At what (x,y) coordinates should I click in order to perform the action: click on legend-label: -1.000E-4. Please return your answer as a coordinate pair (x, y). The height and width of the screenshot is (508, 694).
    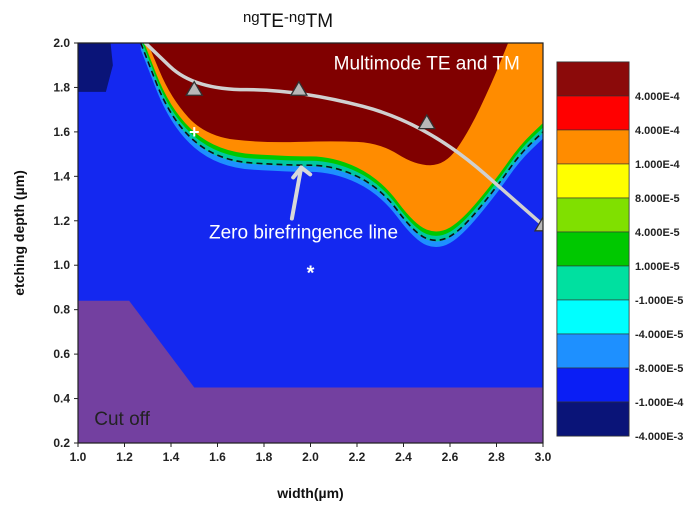
    Looking at the image, I should click on (659, 403).